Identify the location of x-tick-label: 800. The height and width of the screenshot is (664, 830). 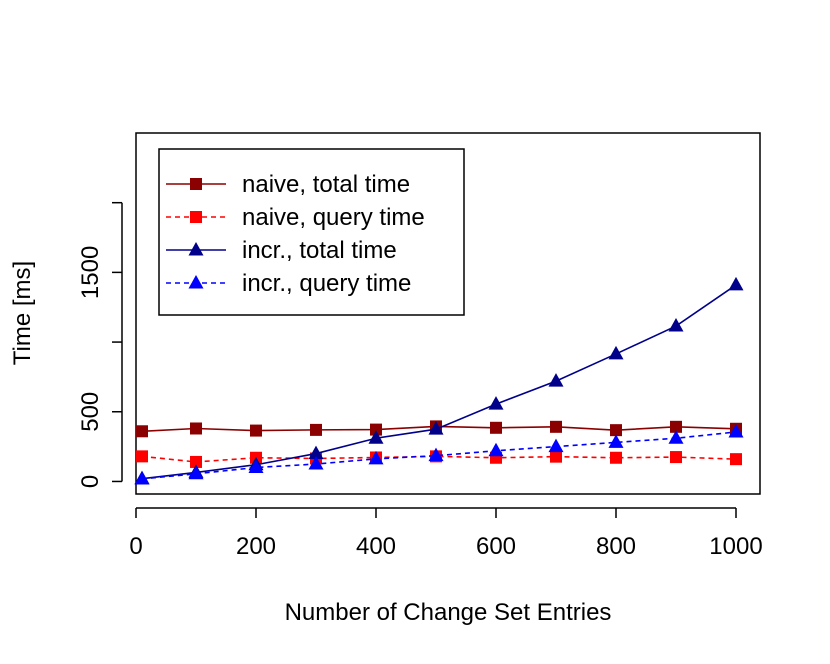
(616, 546).